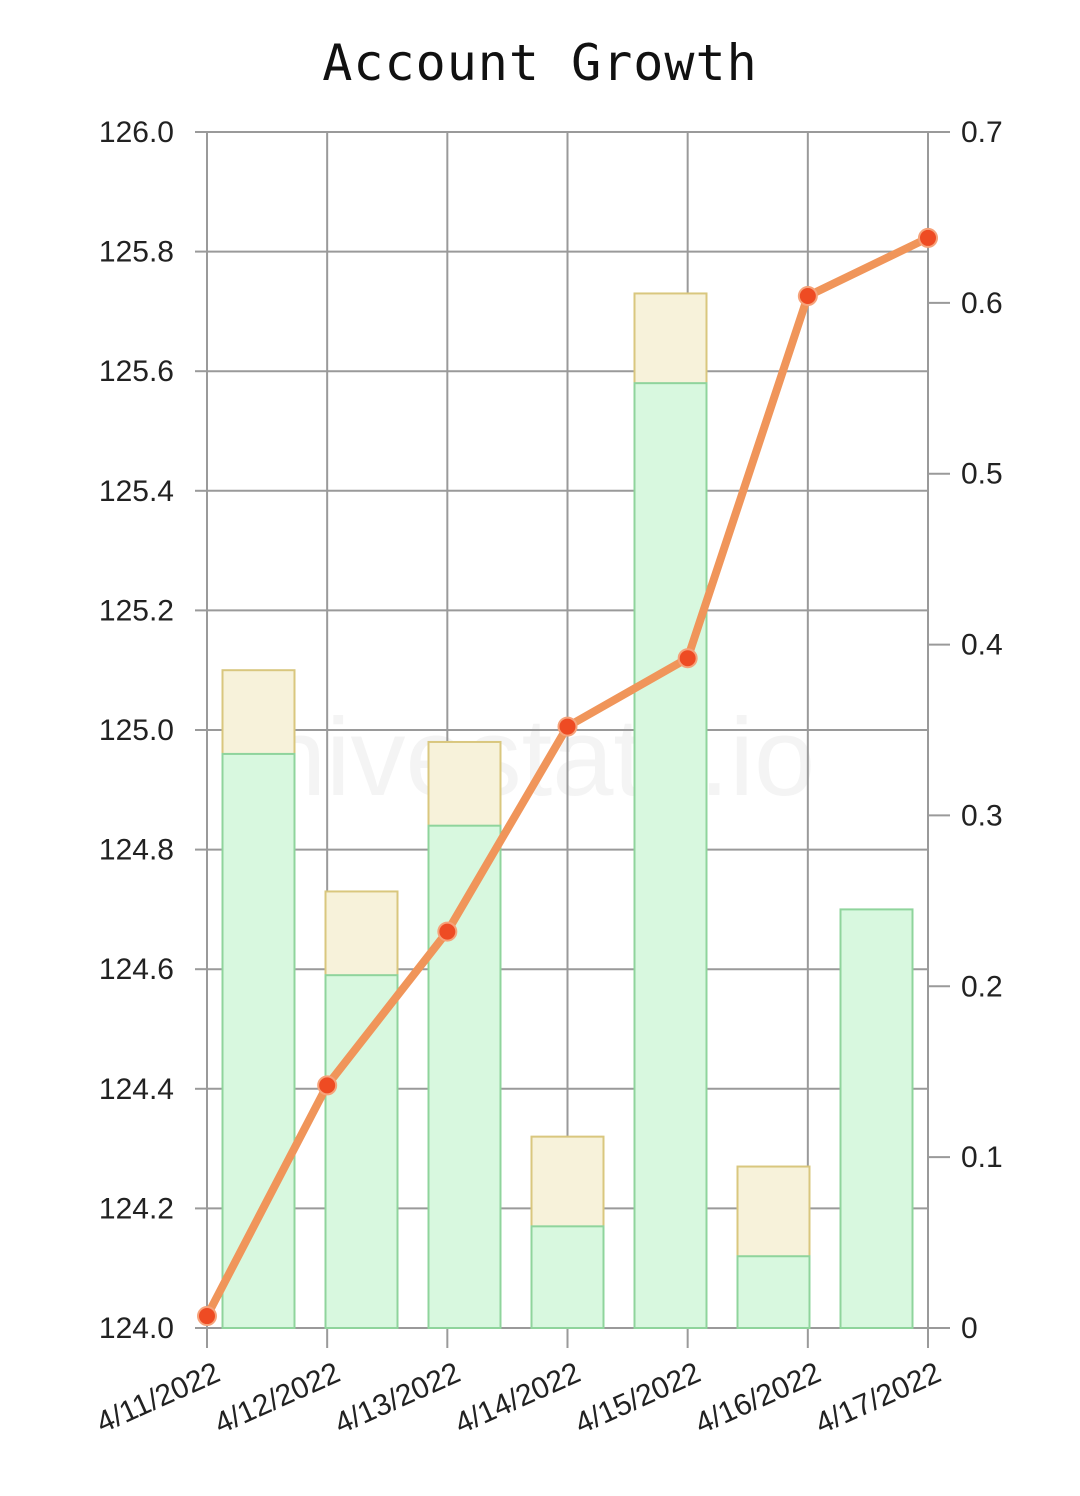 This screenshot has width=1080, height=1496. I want to click on y-left-tick-label: 126.0, so click(136, 132).